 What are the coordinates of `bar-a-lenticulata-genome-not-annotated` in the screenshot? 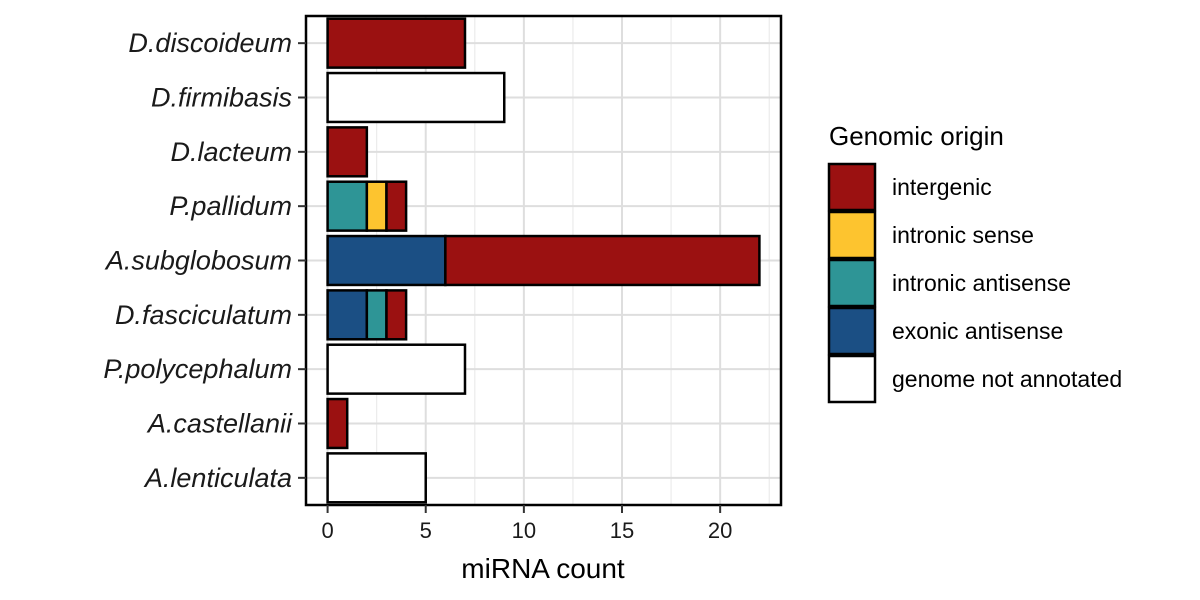 It's located at (376, 478).